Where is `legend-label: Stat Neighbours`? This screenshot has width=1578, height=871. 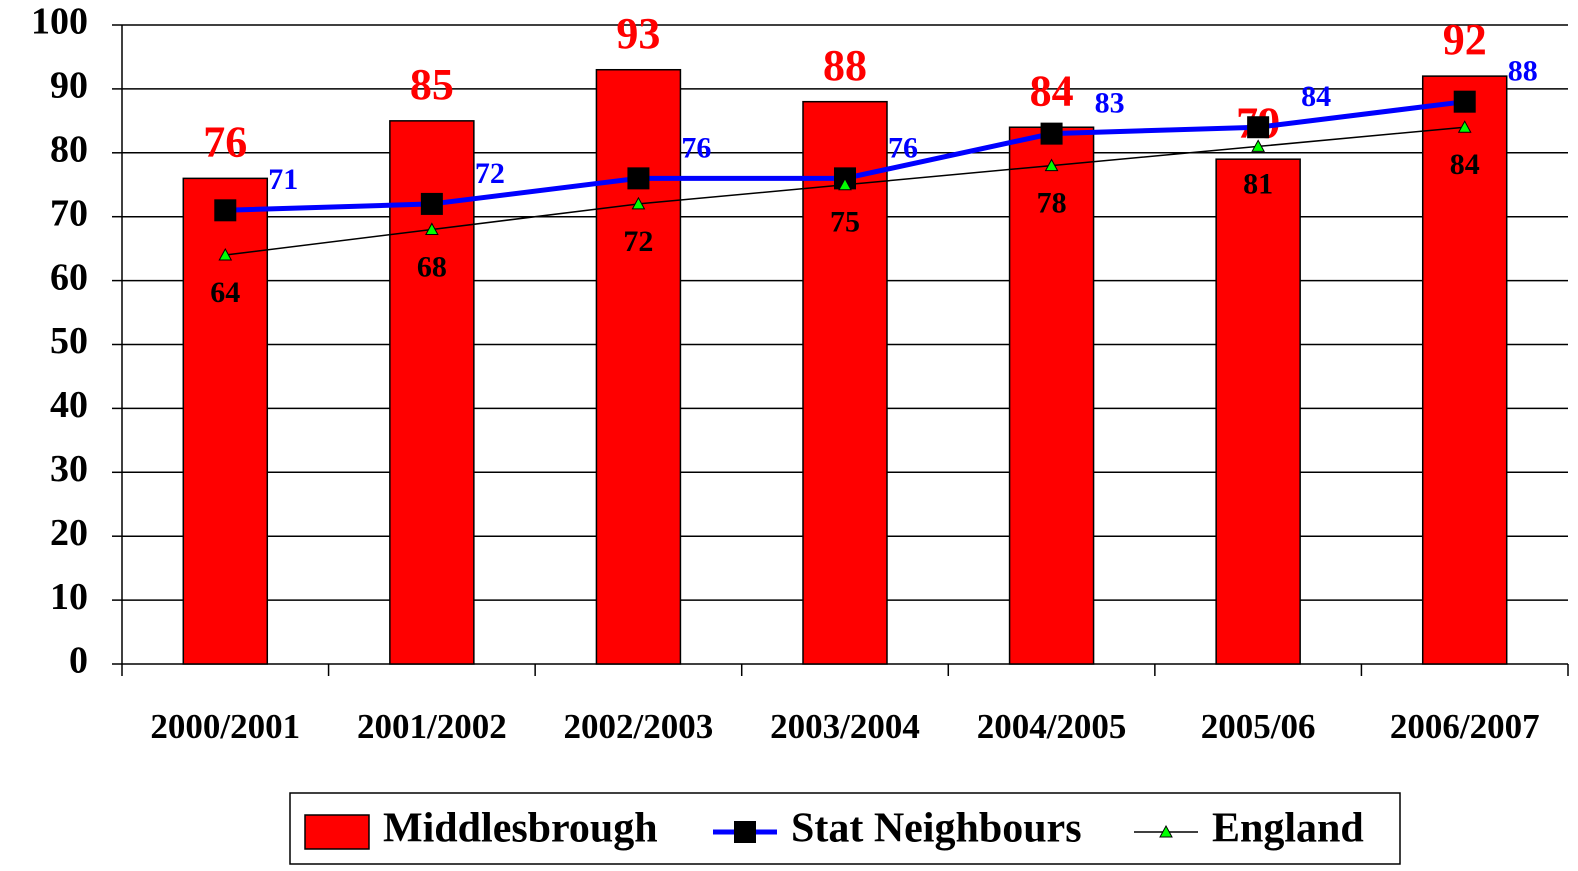
legend-label: Stat Neighbours is located at coordinates (936, 829).